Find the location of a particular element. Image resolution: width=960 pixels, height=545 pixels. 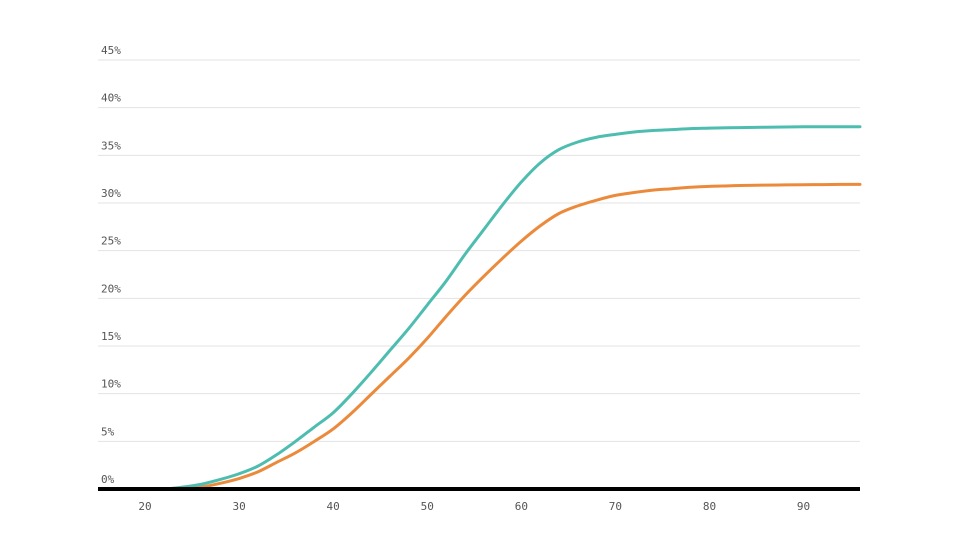

y-tick-label: 0% is located at coordinates (108, 479).